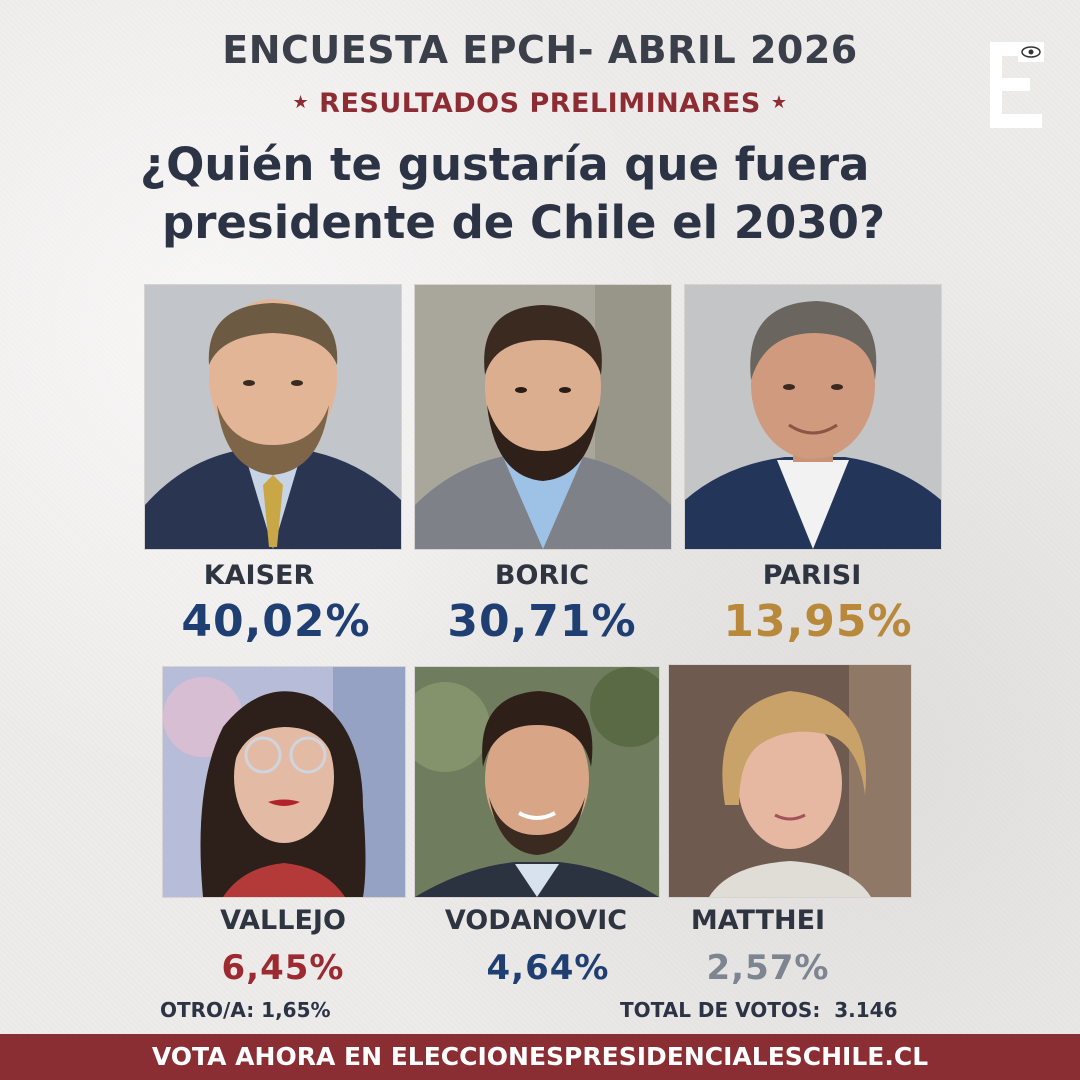 This screenshot has height=1080, width=1080. I want to click on subtitle-text: RESULTADOS PRELIMINARES, so click(540, 103).